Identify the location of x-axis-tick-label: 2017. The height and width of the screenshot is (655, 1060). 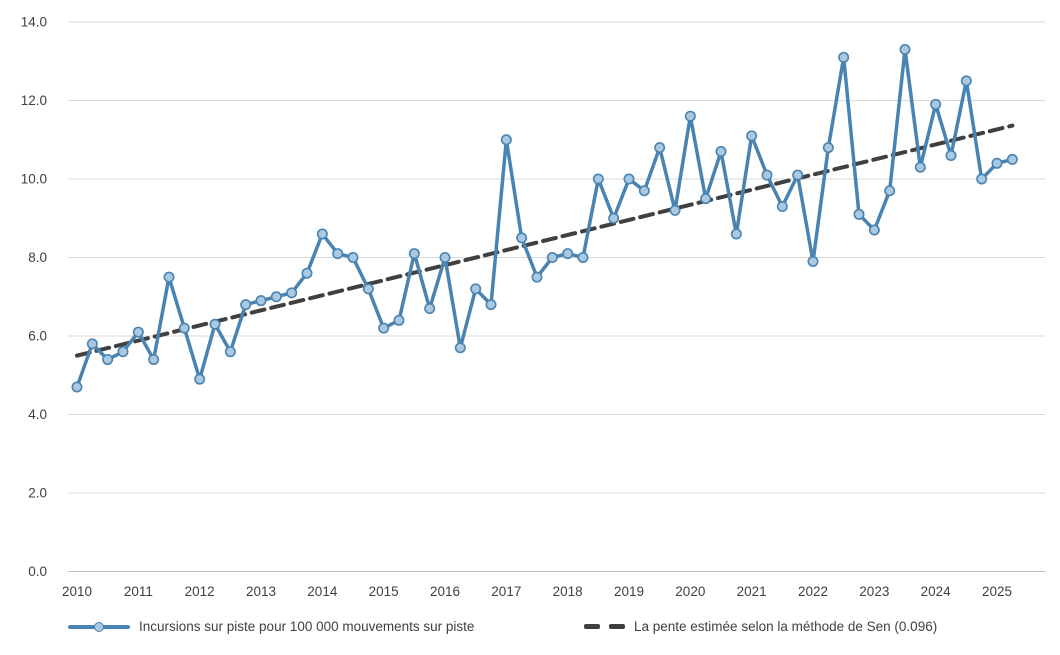
(506, 591).